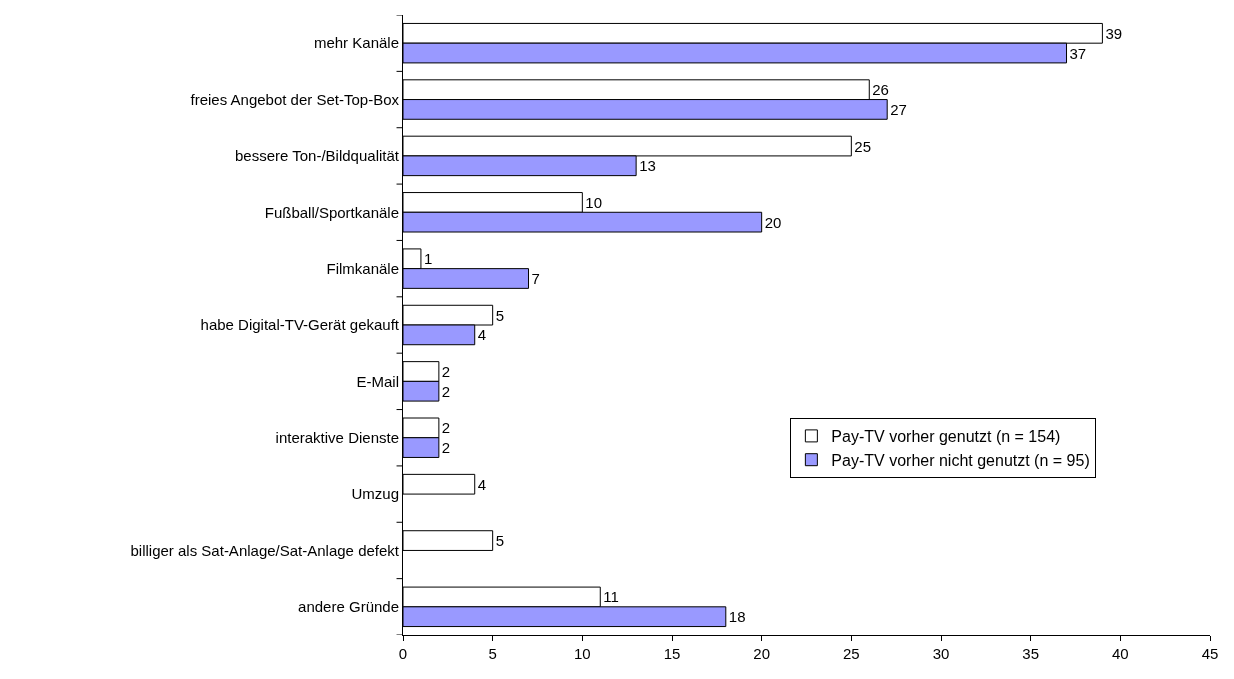  I want to click on data-label: 10, so click(594, 202).